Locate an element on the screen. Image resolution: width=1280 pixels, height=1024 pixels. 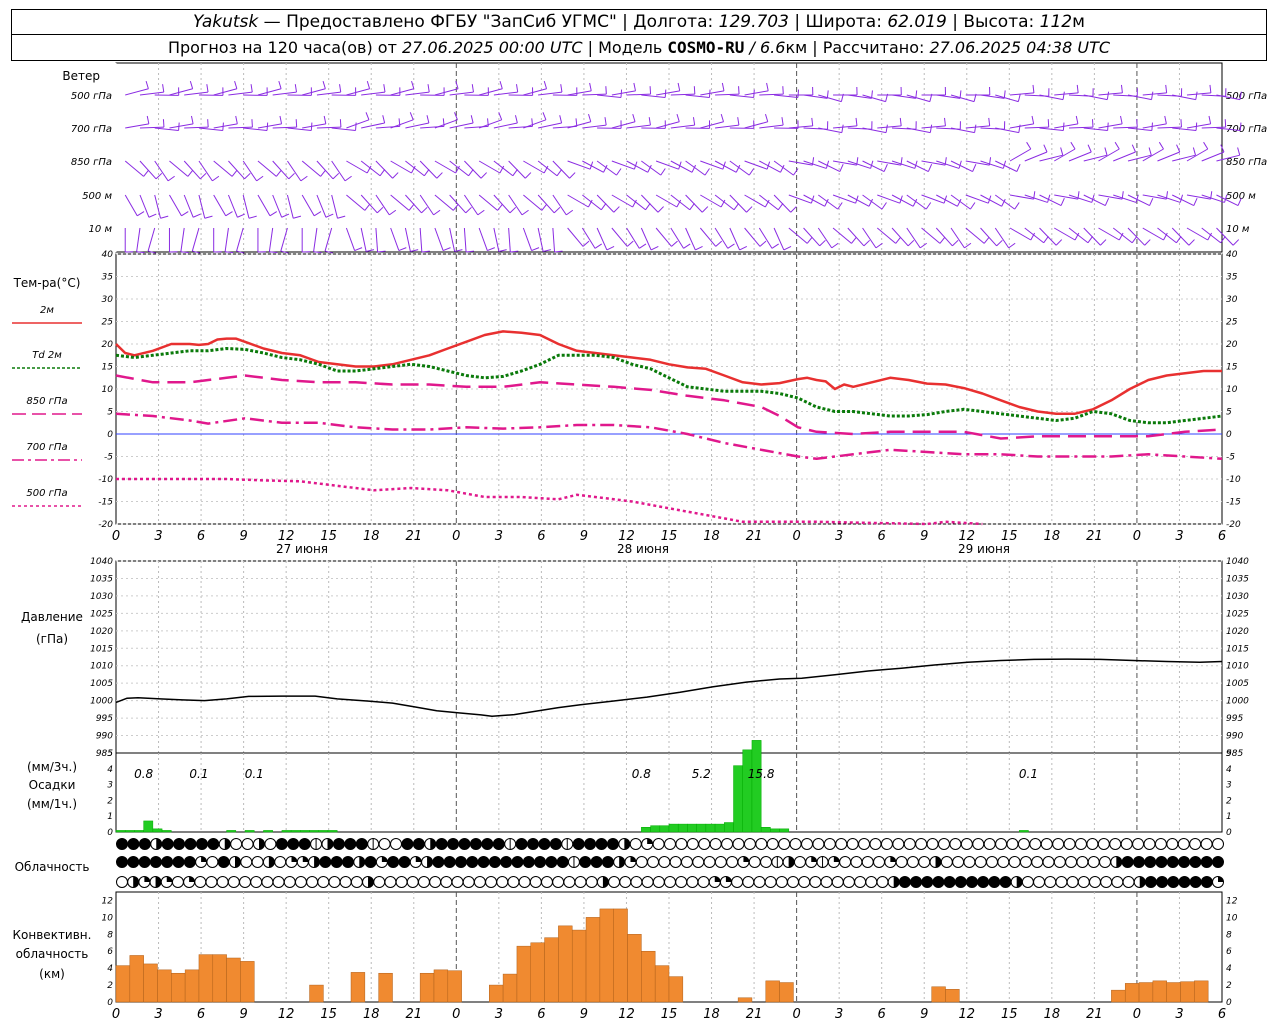
conv-unit: (км) is located at coordinates (52, 974).